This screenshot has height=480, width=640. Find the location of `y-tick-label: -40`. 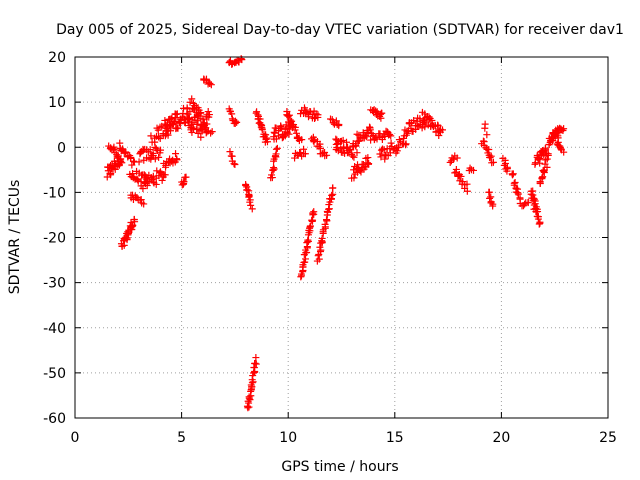

y-tick-label: -40 is located at coordinates (54, 329).